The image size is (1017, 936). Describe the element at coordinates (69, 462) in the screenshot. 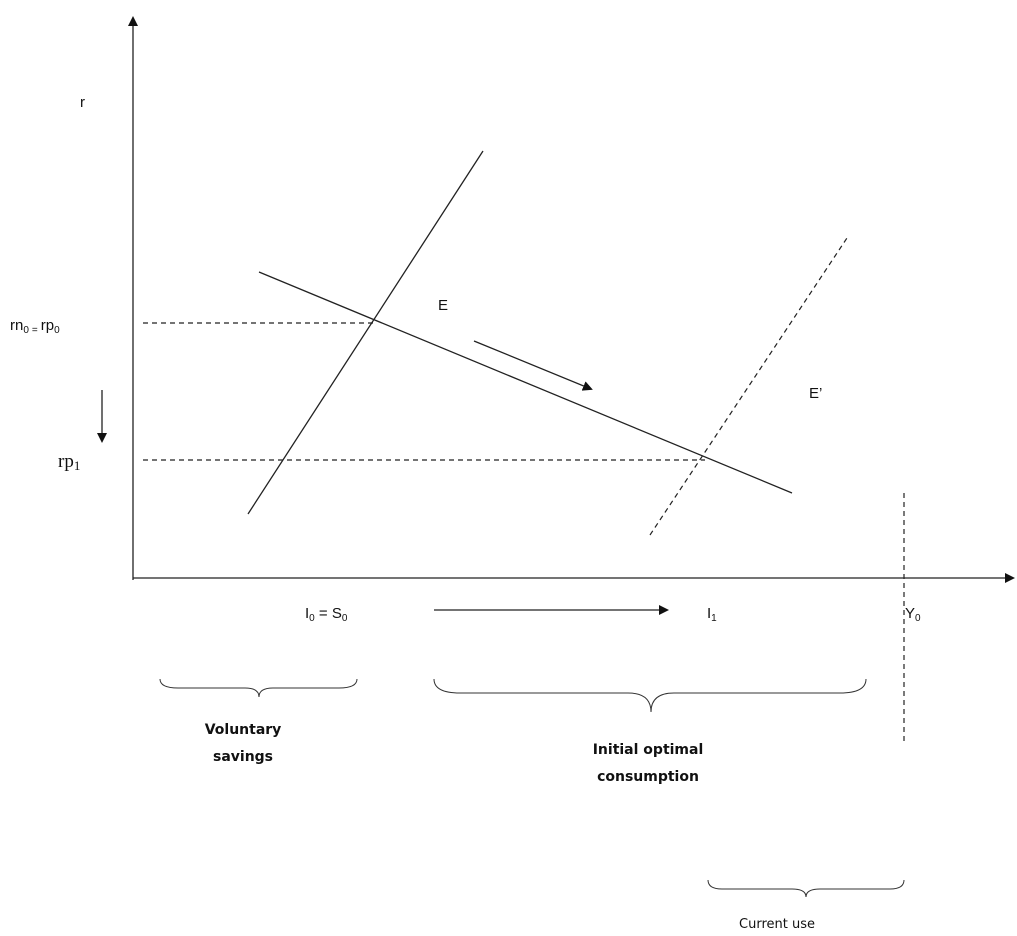

I see `label-rp1: rp1` at that location.